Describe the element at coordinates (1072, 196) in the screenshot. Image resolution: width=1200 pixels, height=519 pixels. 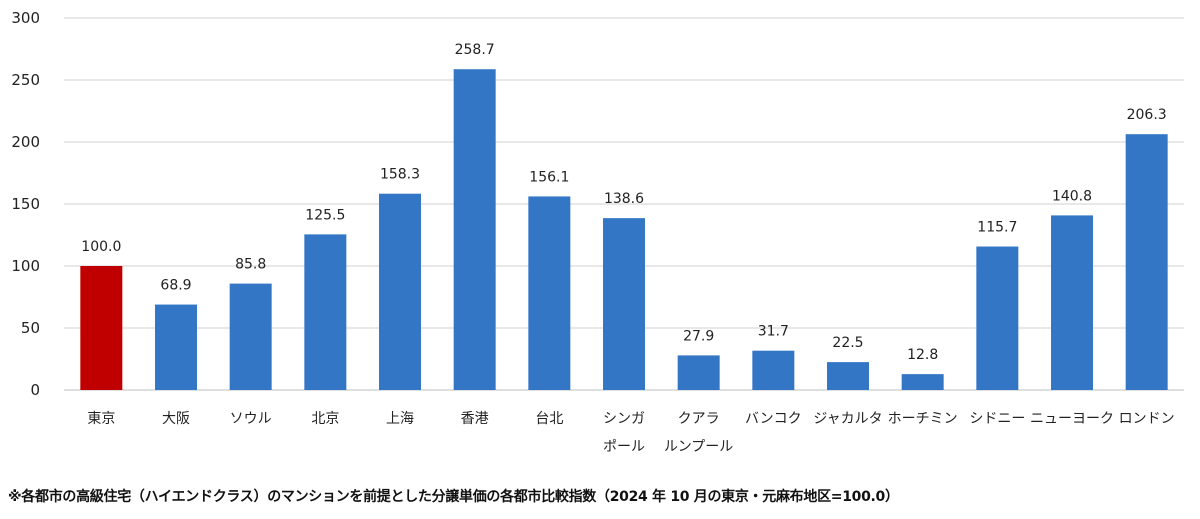
I see `data-label: 140.8` at that location.